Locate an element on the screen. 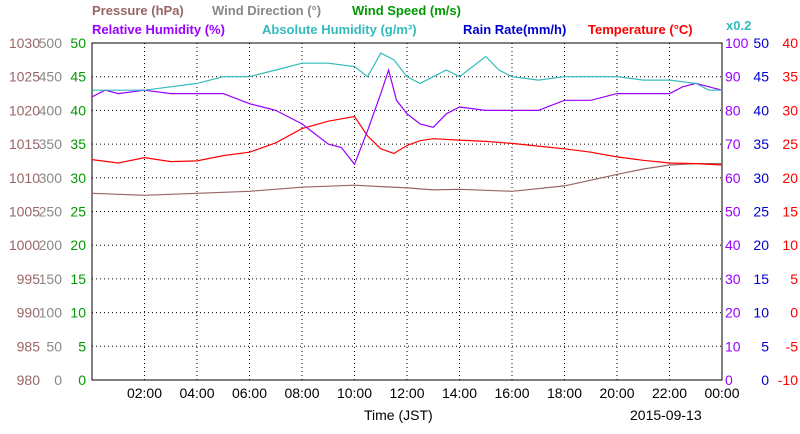 Image resolution: width=800 pixels, height=434 pixels. pressure-tick-label: 980 is located at coordinates (29, 380).